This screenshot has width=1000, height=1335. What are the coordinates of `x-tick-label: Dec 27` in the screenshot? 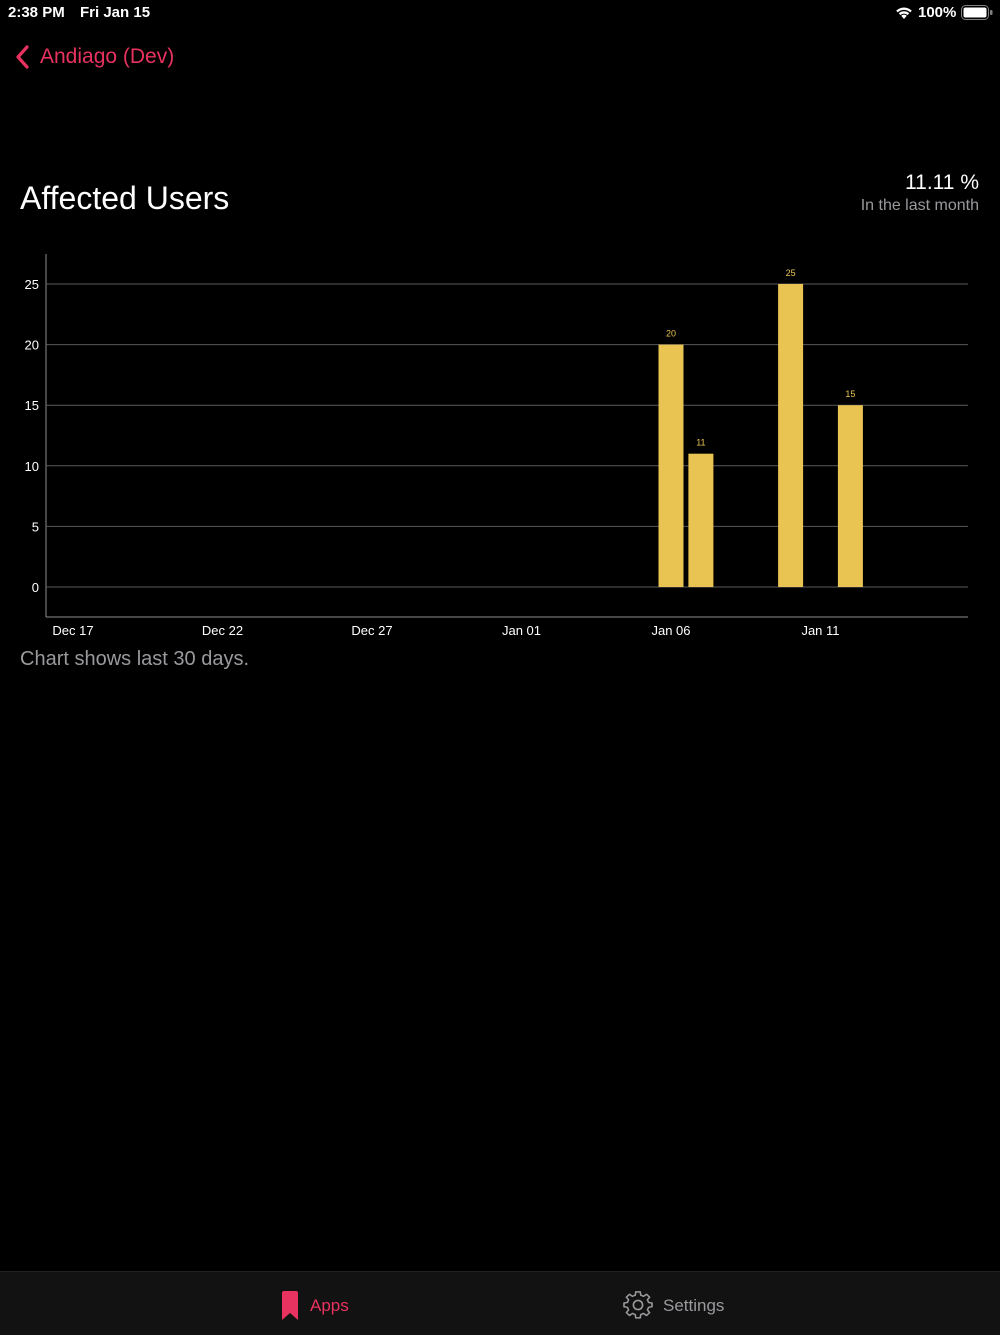 It's located at (371, 630).